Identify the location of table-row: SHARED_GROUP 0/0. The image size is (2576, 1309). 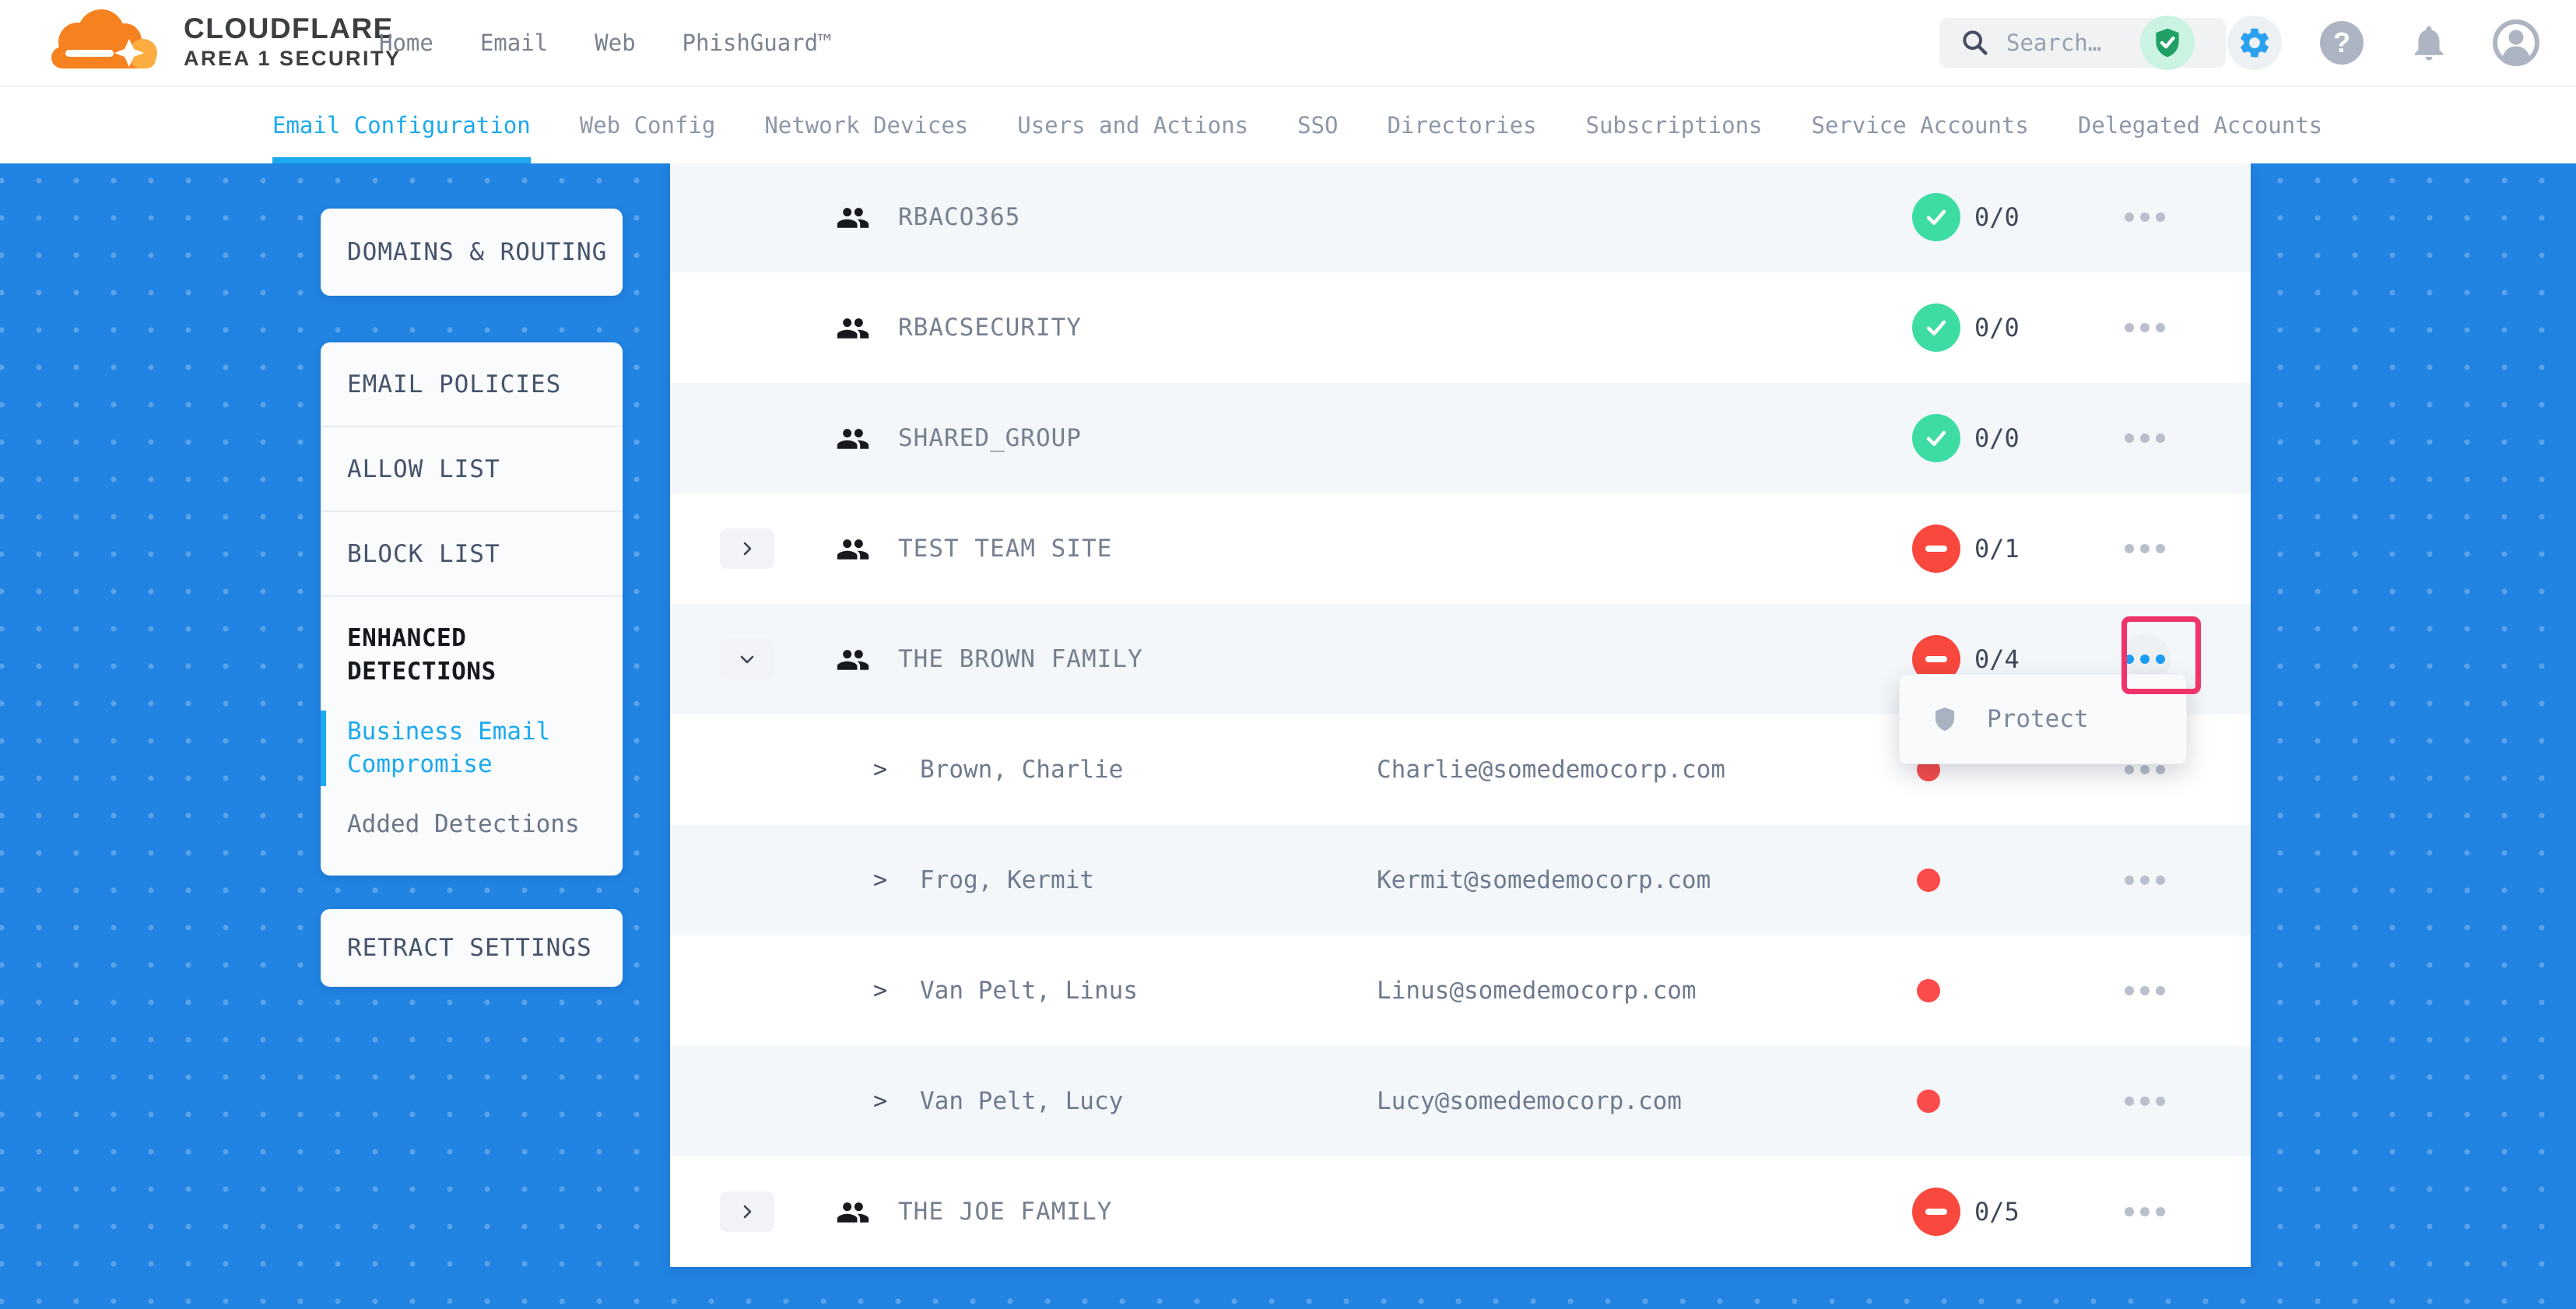
(1461, 438).